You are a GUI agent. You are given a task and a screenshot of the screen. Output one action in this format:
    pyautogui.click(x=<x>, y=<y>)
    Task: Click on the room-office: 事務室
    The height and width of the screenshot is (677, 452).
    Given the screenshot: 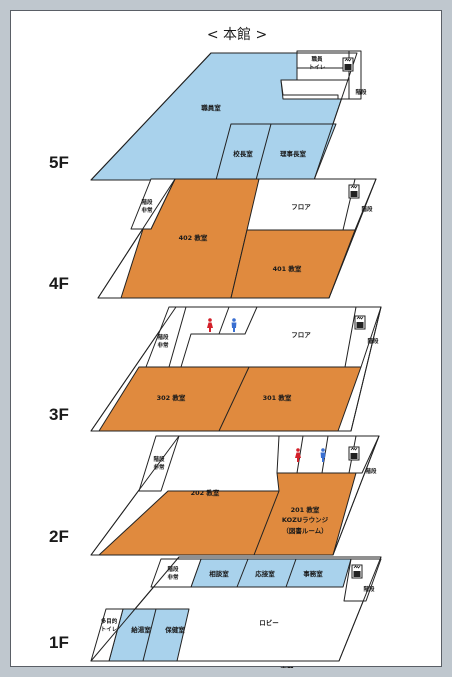 What is the action you would take?
    pyautogui.click(x=313, y=573)
    